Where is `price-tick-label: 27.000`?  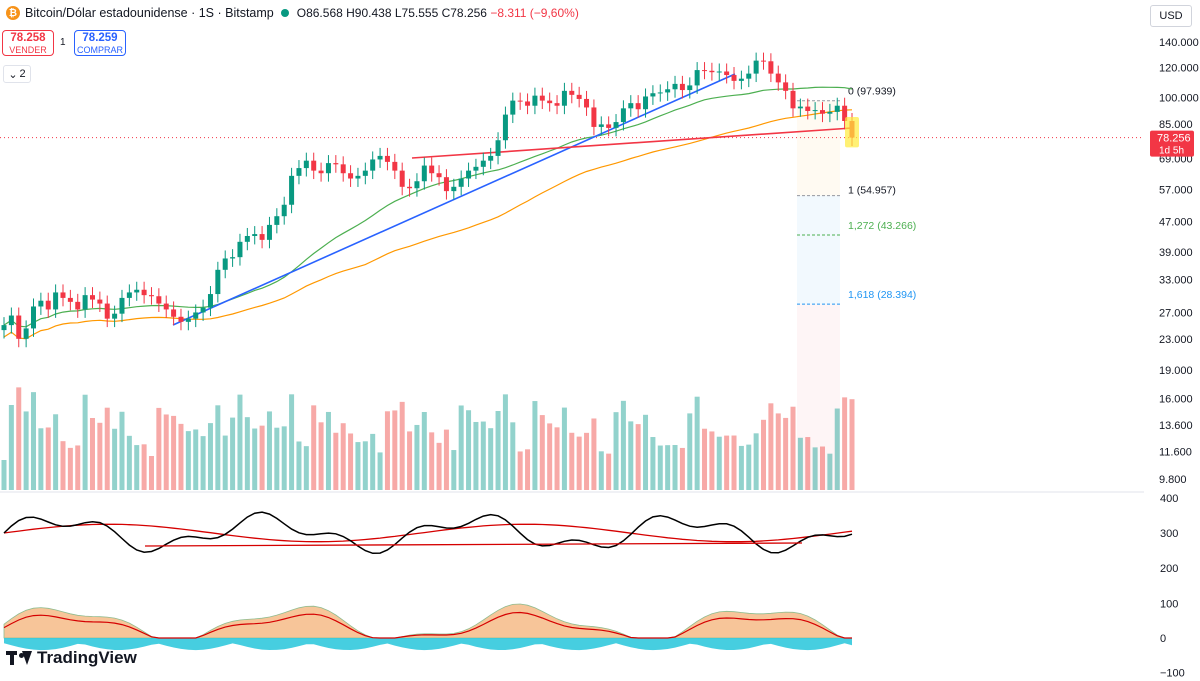 price-tick-label: 27.000 is located at coordinates (1176, 313).